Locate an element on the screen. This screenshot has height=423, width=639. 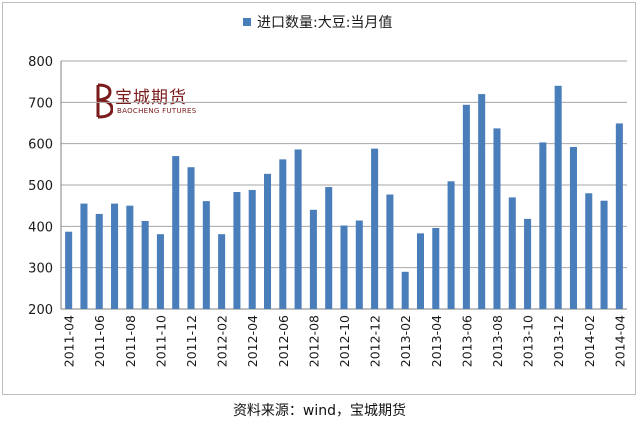
x-tick-label: 2013-08 is located at coordinates (497, 341).